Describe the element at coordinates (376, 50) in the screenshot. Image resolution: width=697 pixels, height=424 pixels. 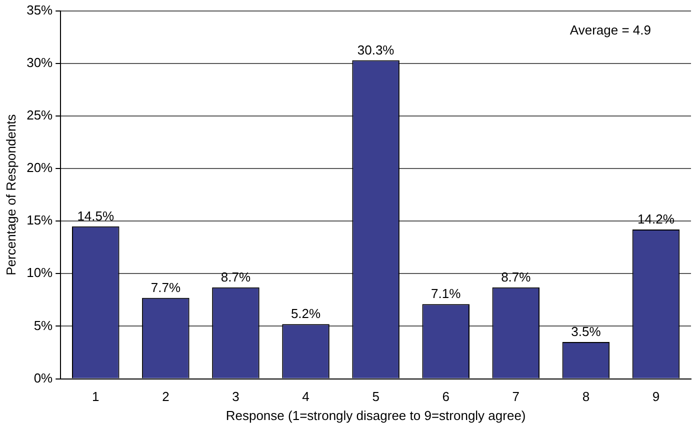
I see `data-label: 30.3%` at that location.